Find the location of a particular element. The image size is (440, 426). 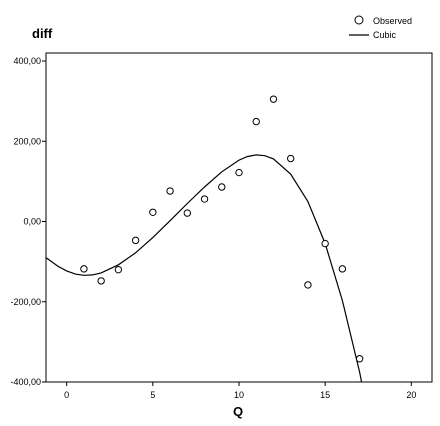

y-tick-label: 0,00 is located at coordinates (32, 222).